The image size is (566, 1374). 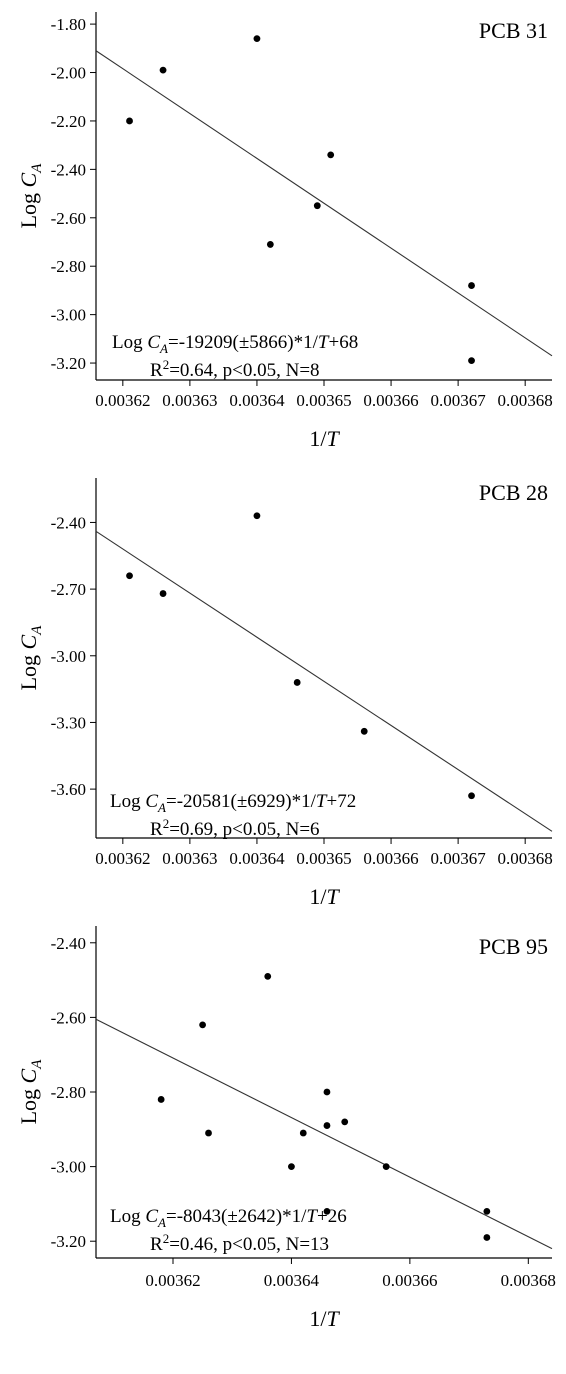 What do you see at coordinates (235, 369) in the screenshot?
I see `regression-stats: R2=0.64, p<0.05, N=8` at bounding box center [235, 369].